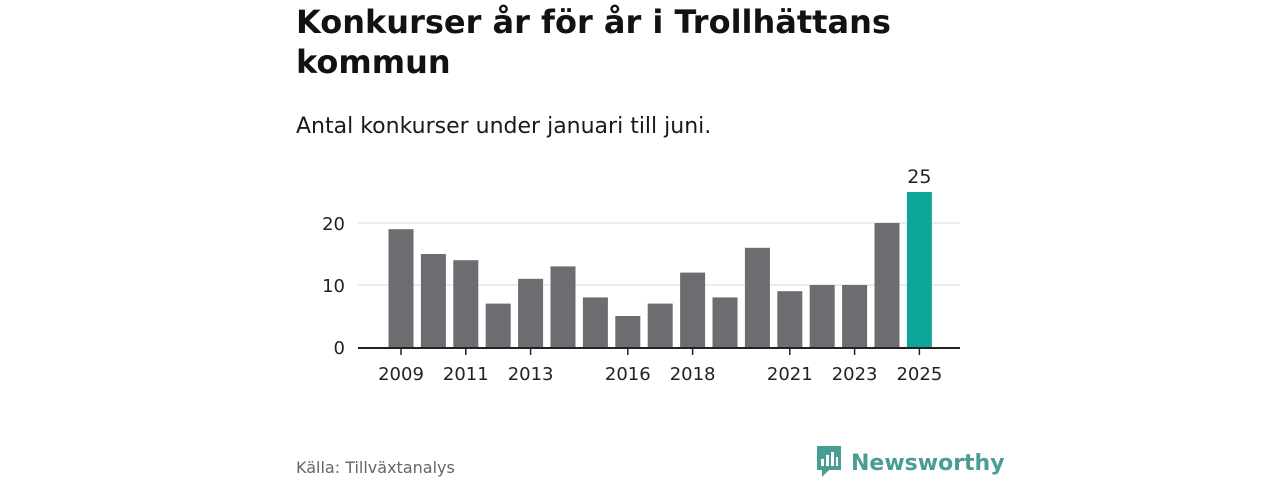 The height and width of the screenshot is (482, 1280). I want to click on x-tick-label: 2025, so click(919, 374).